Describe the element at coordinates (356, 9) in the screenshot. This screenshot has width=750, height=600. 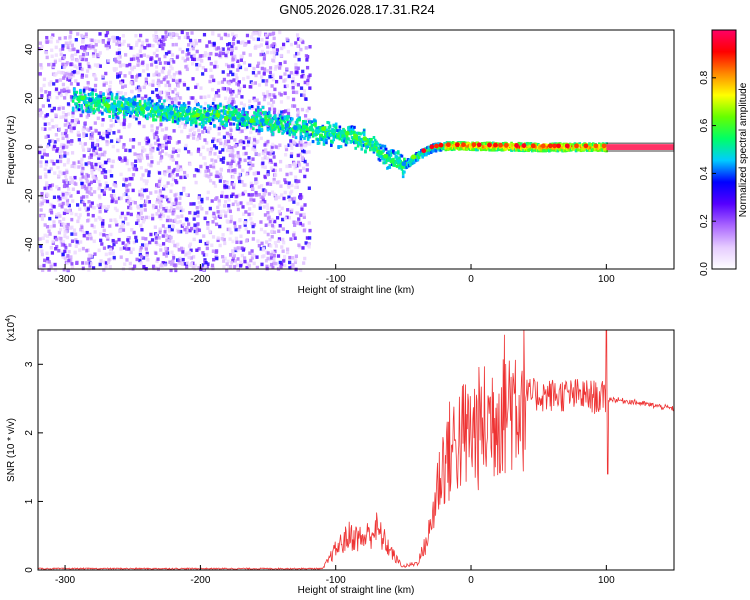
I see `figure-title: GN05.2026.028.17.31.R24` at that location.